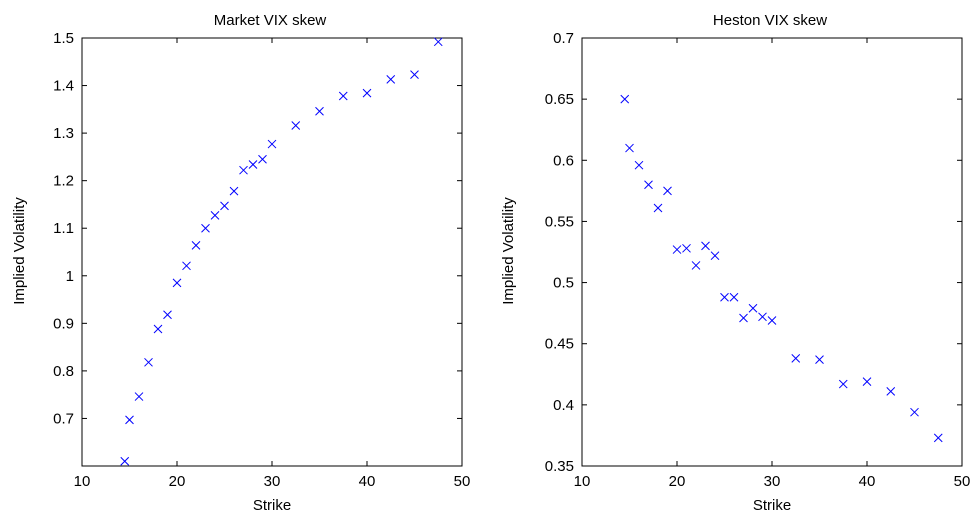  What do you see at coordinates (63, 228) in the screenshot?
I see `y-tick-label: 1.1` at bounding box center [63, 228].